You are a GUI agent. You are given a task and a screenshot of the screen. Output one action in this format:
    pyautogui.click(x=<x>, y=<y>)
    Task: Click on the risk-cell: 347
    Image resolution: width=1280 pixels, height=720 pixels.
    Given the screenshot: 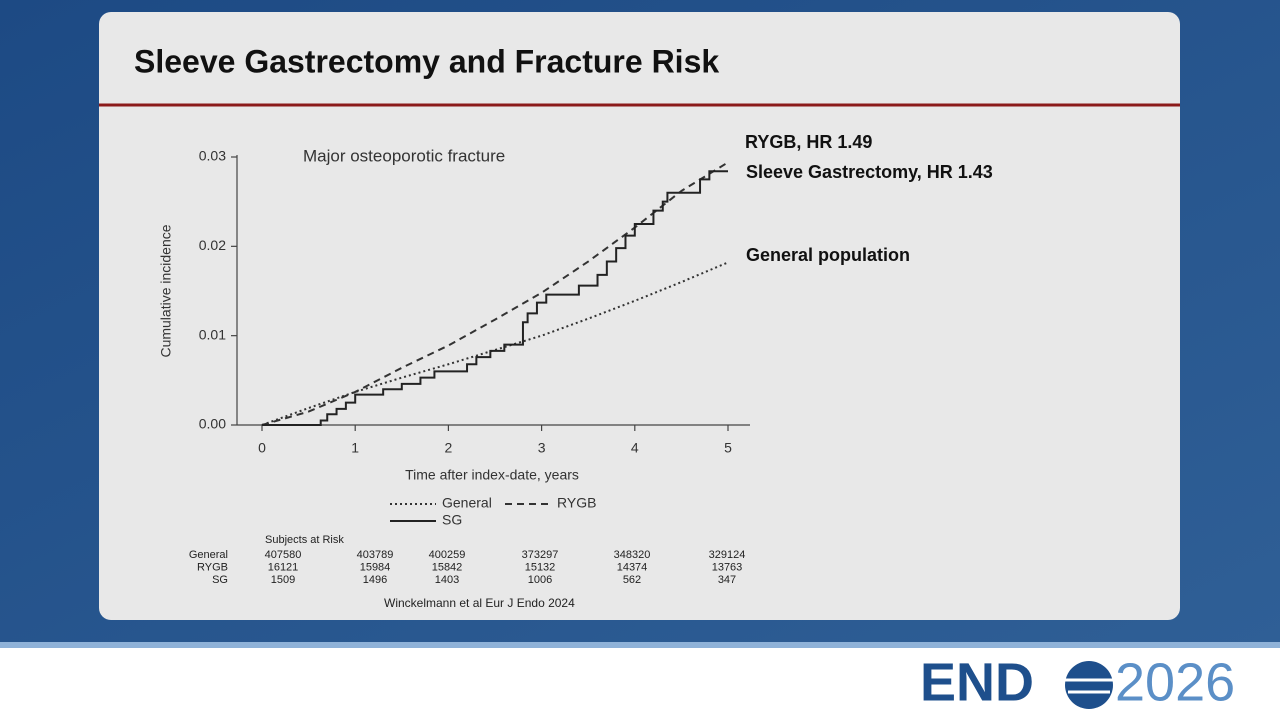 What is the action you would take?
    pyautogui.click(x=727, y=580)
    